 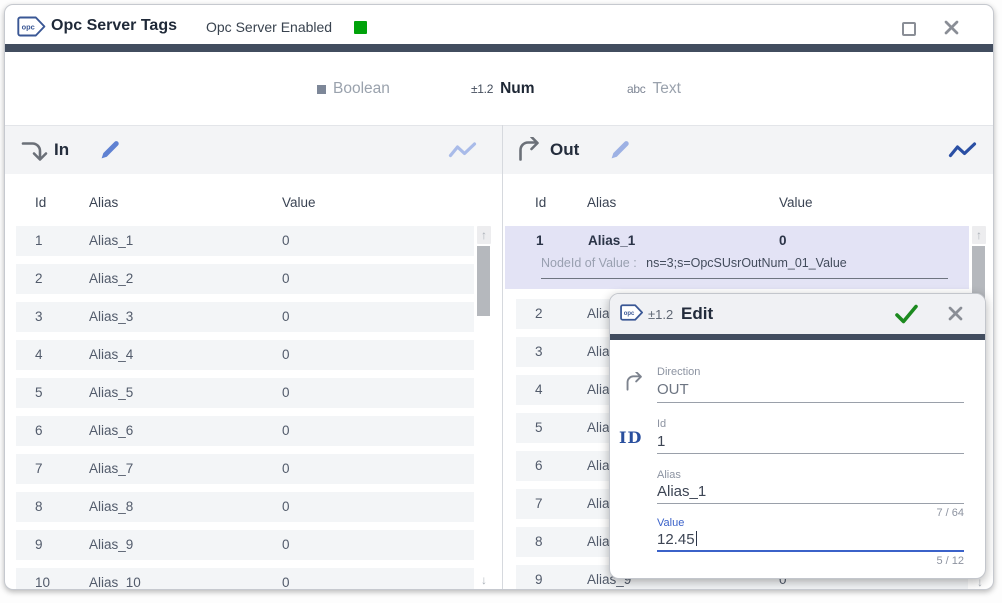 I want to click on table-row: 9 Alias_9 0, so click(x=245, y=545).